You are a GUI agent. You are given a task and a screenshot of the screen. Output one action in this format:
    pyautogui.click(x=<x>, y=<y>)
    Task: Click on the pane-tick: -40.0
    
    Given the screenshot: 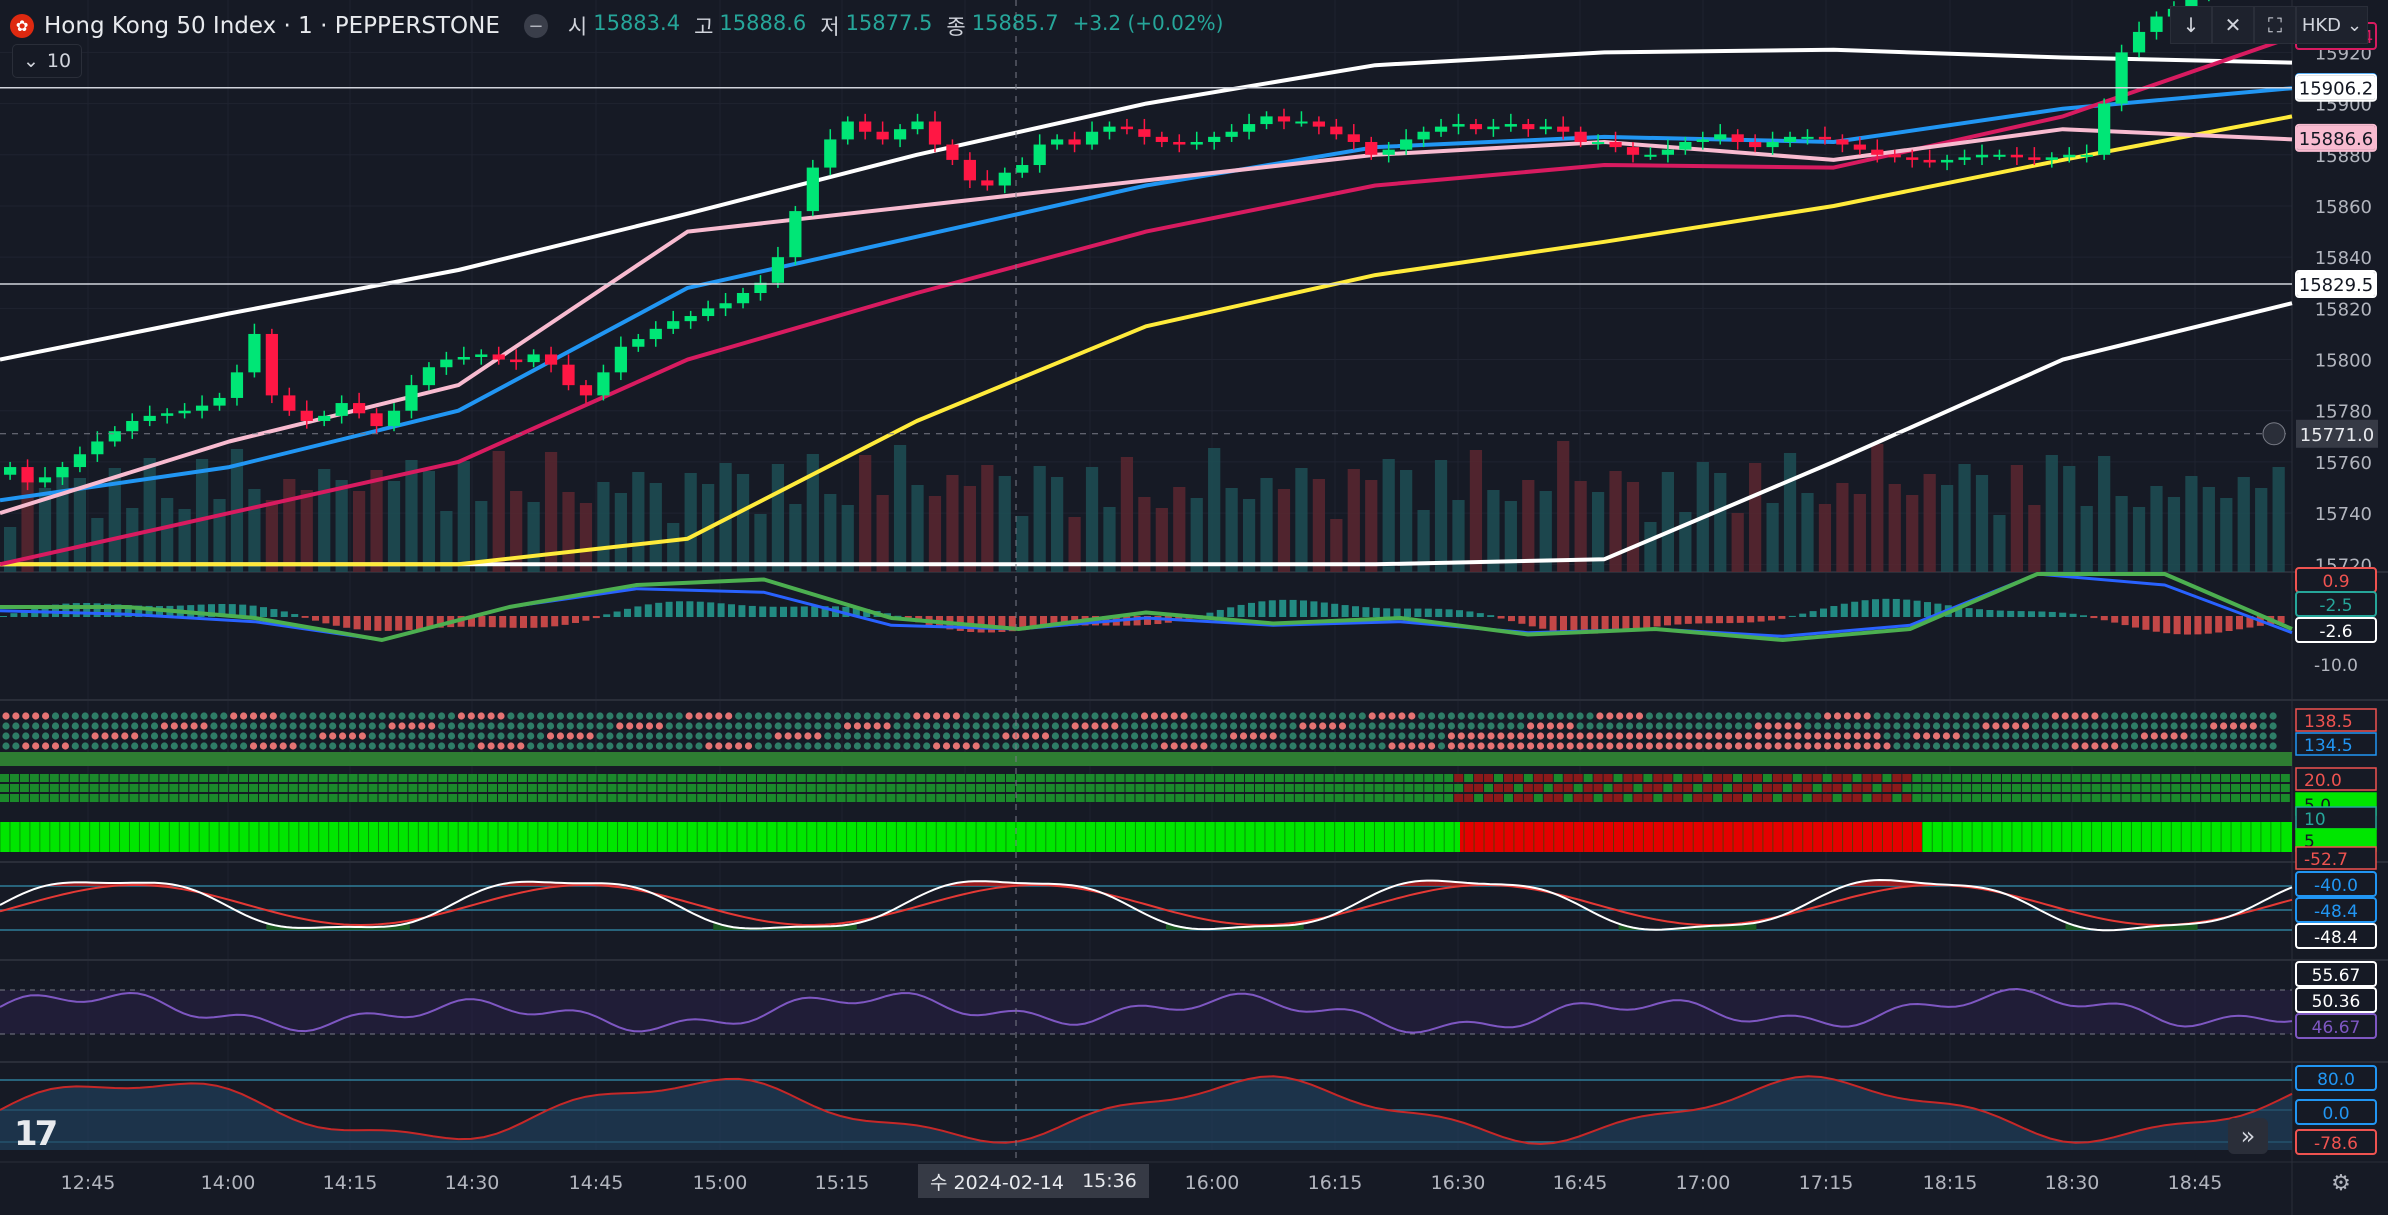 What is the action you would take?
    pyautogui.click(x=2336, y=886)
    